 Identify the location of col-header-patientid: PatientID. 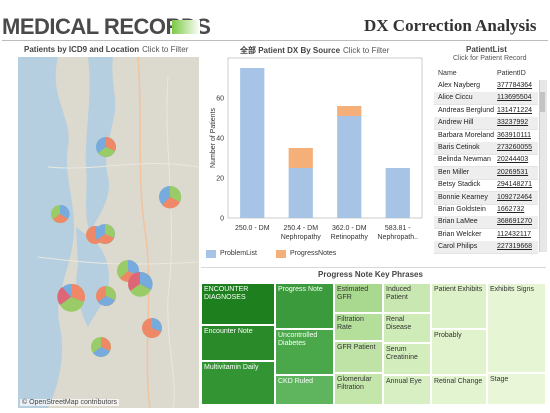
(511, 73).